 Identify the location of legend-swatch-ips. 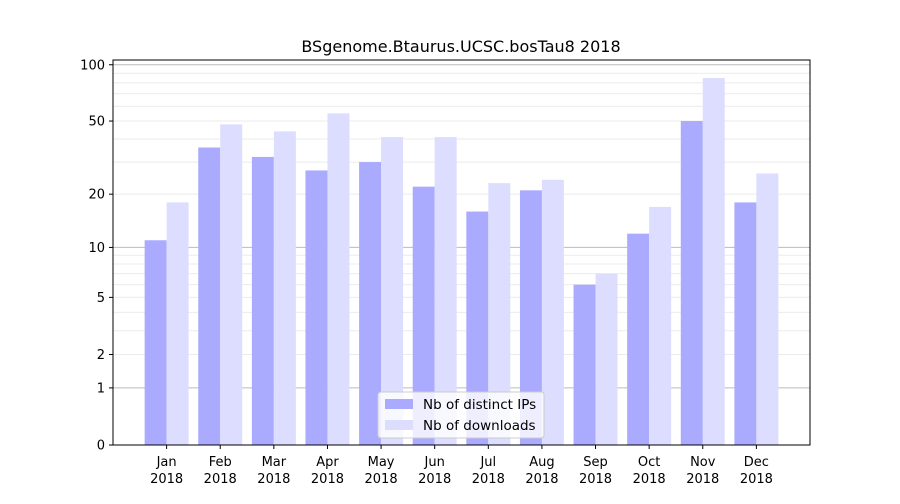
(399, 404).